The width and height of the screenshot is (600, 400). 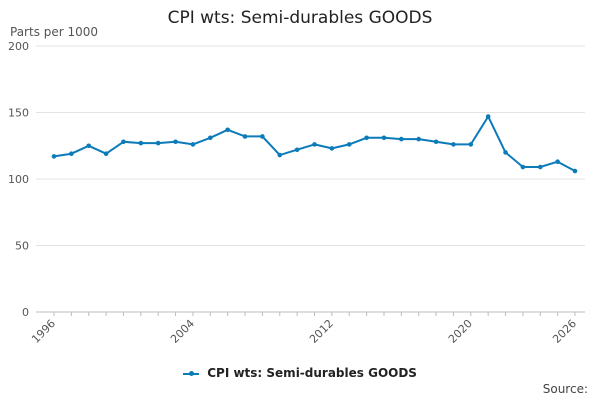 What do you see at coordinates (54, 32) in the screenshot?
I see `y-axis-label: Parts per 1000` at bounding box center [54, 32].